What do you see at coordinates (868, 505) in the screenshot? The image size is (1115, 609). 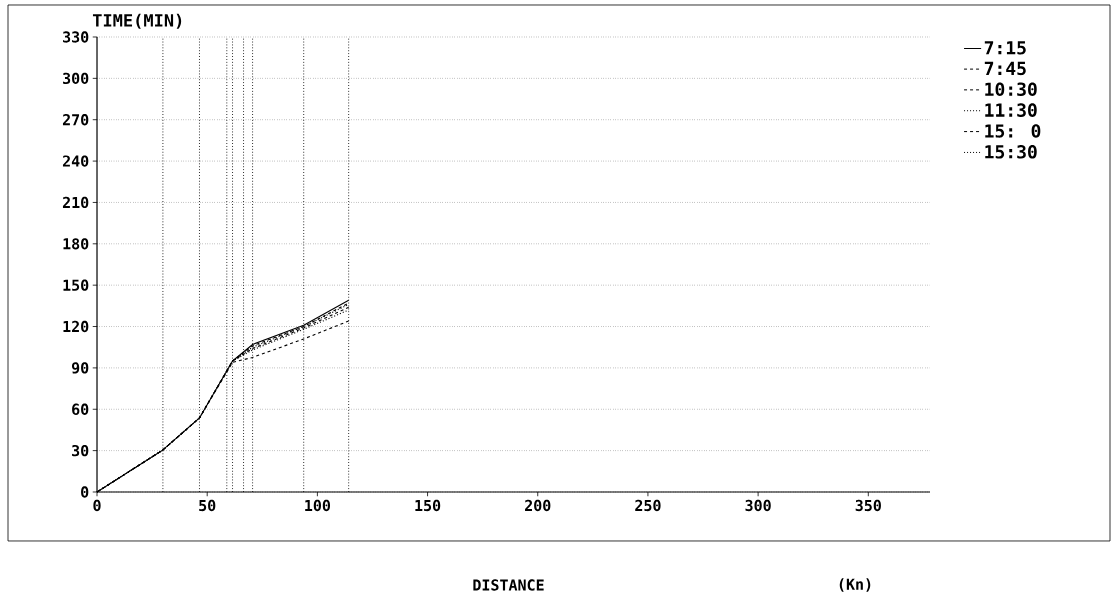 I see `x-tick-label: 350` at bounding box center [868, 505].